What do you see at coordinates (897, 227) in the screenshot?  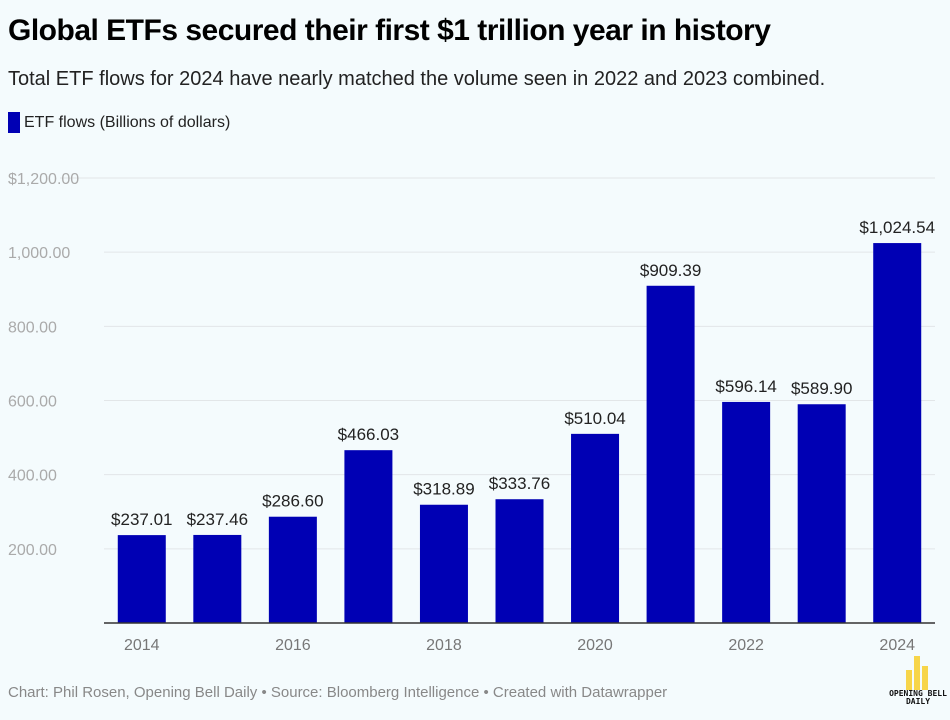 I see `data-label: $1,024.54` at bounding box center [897, 227].